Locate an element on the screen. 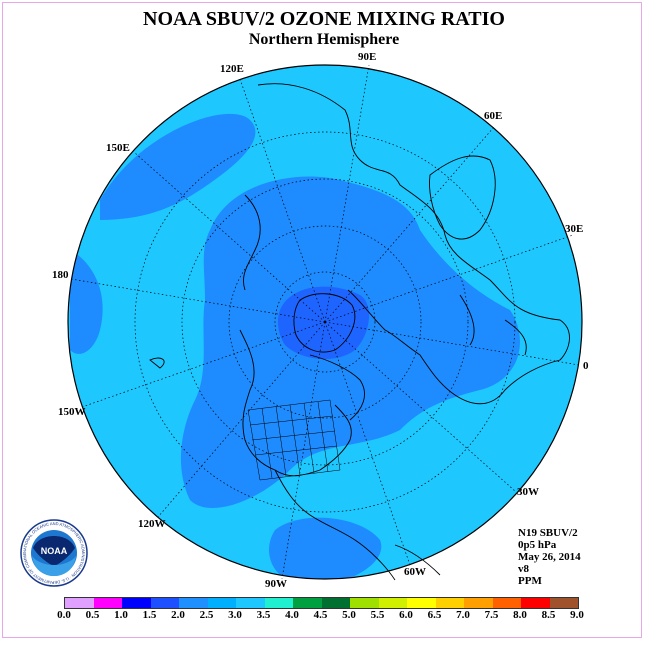  ozone-band-2-5-north is located at coordinates (178, 166).